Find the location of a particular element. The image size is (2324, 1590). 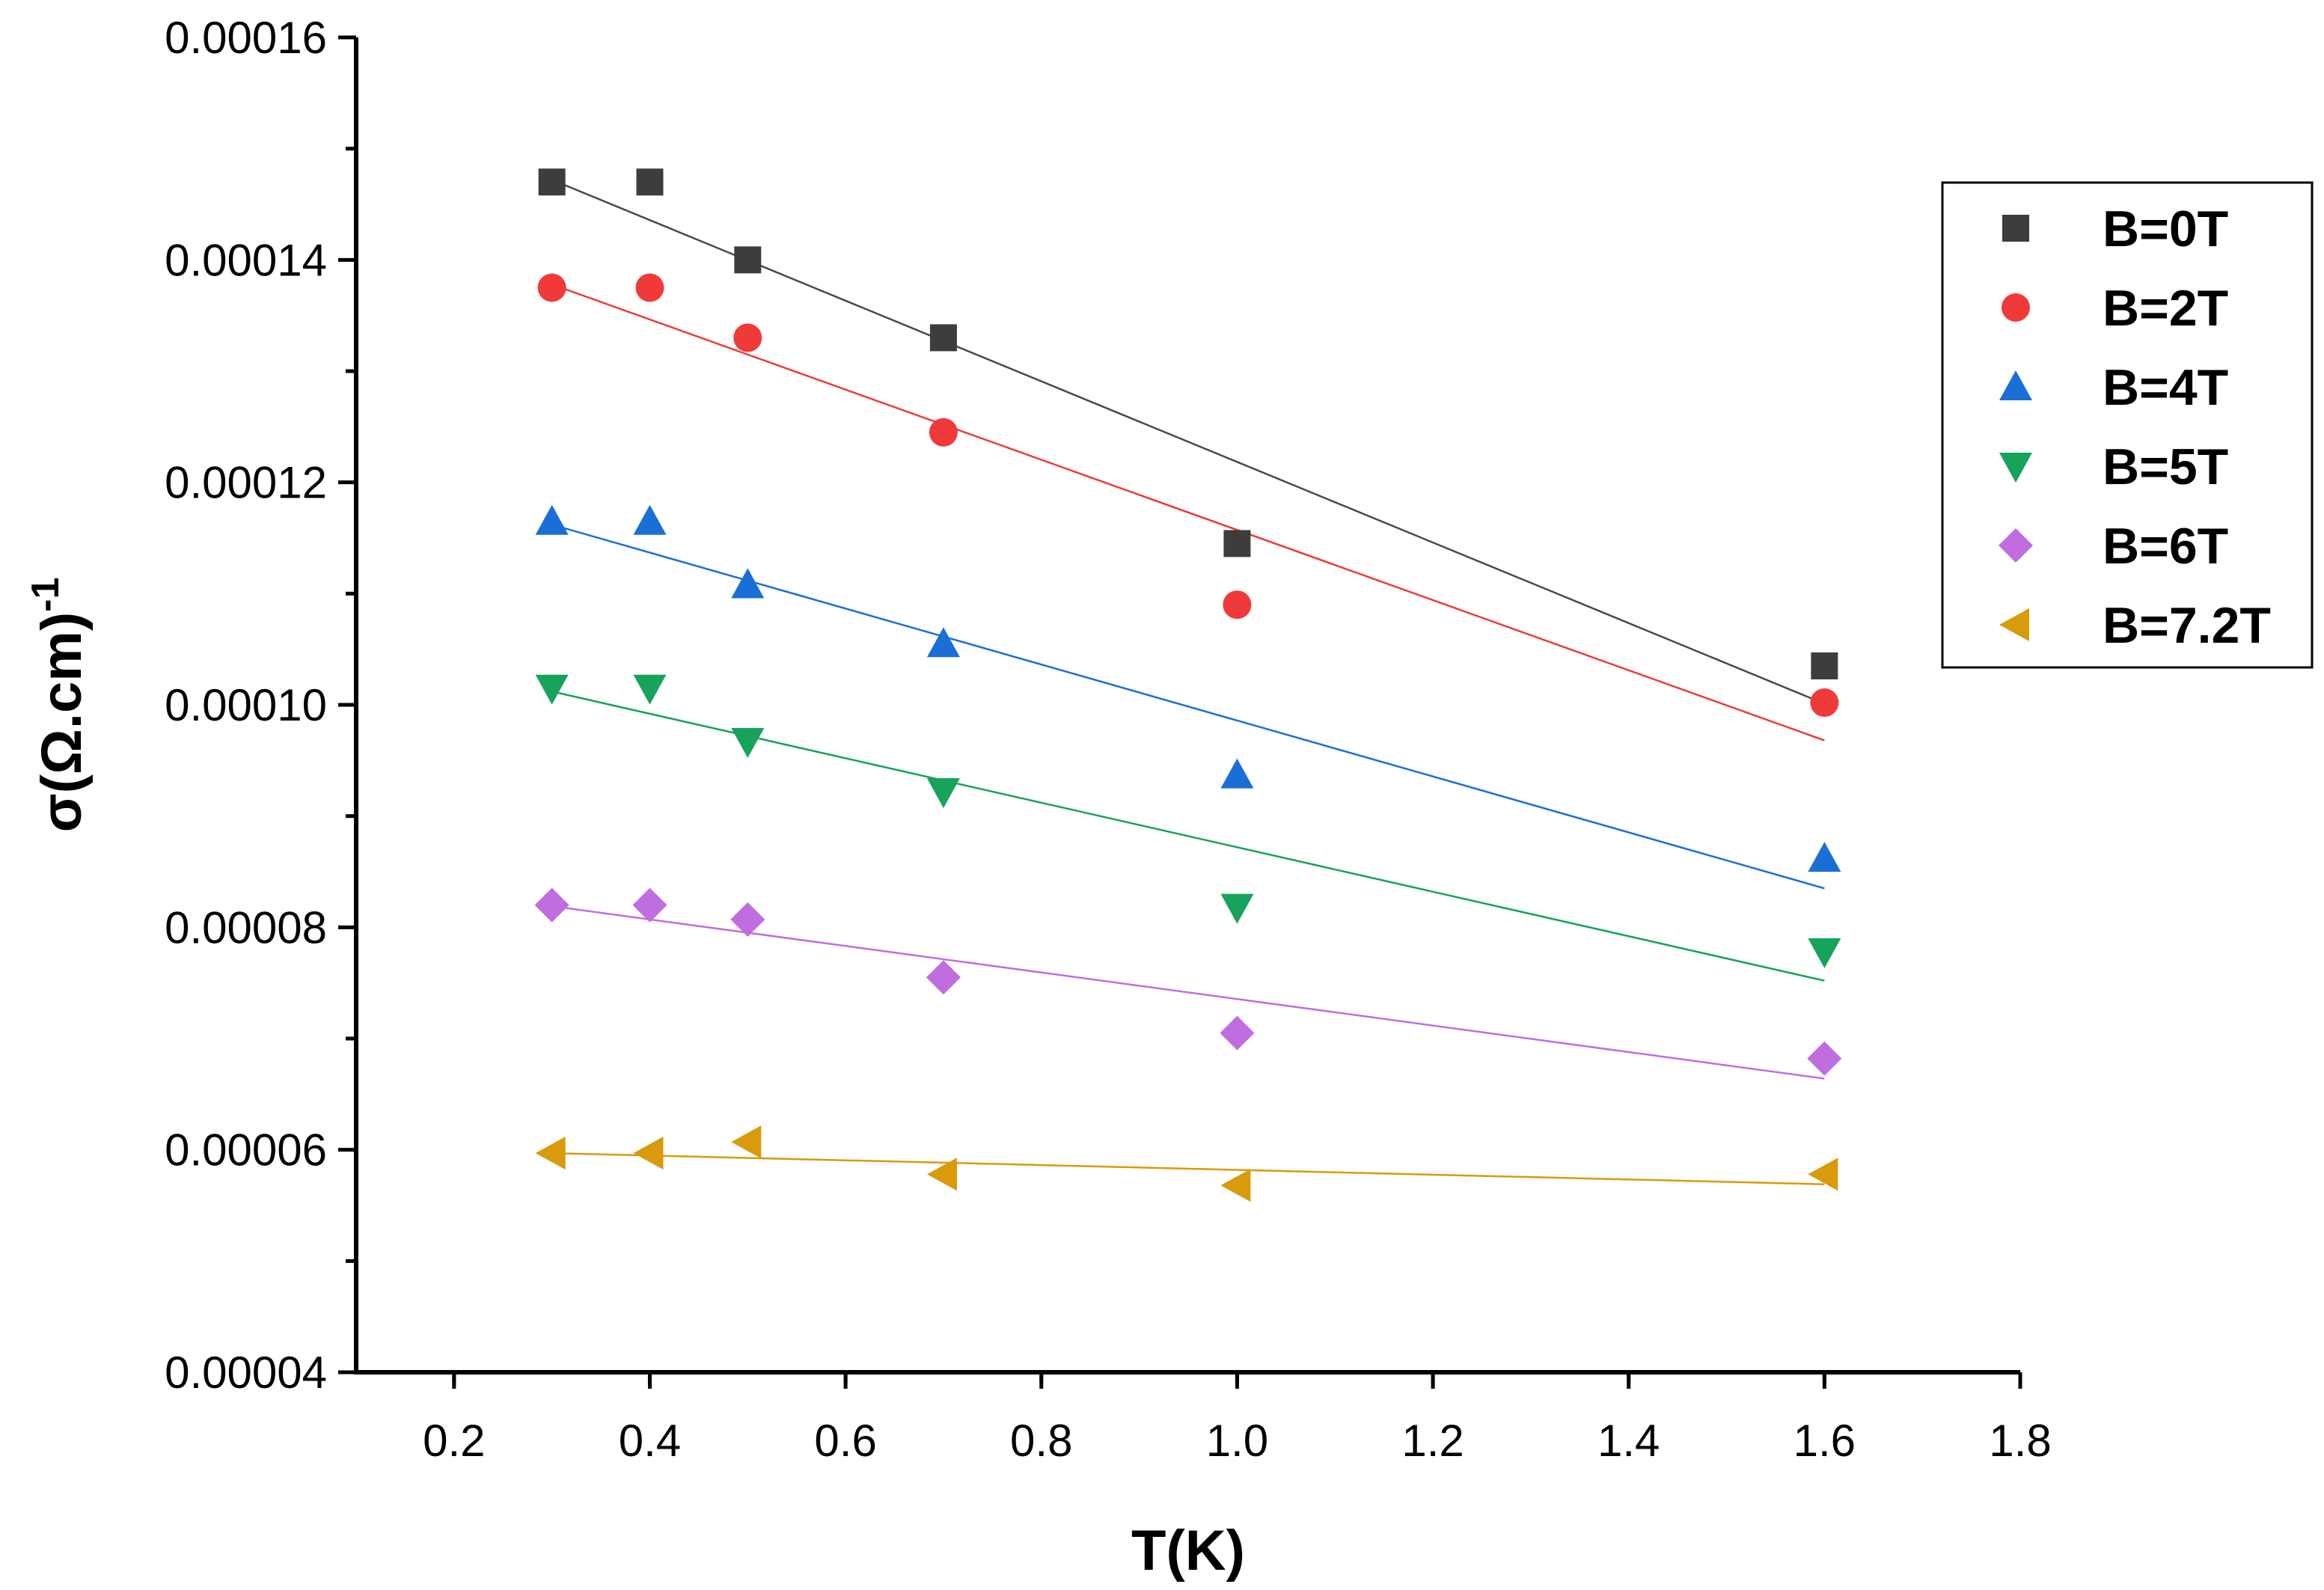

legend-label-b-2t: B=2T is located at coordinates (2165, 309).